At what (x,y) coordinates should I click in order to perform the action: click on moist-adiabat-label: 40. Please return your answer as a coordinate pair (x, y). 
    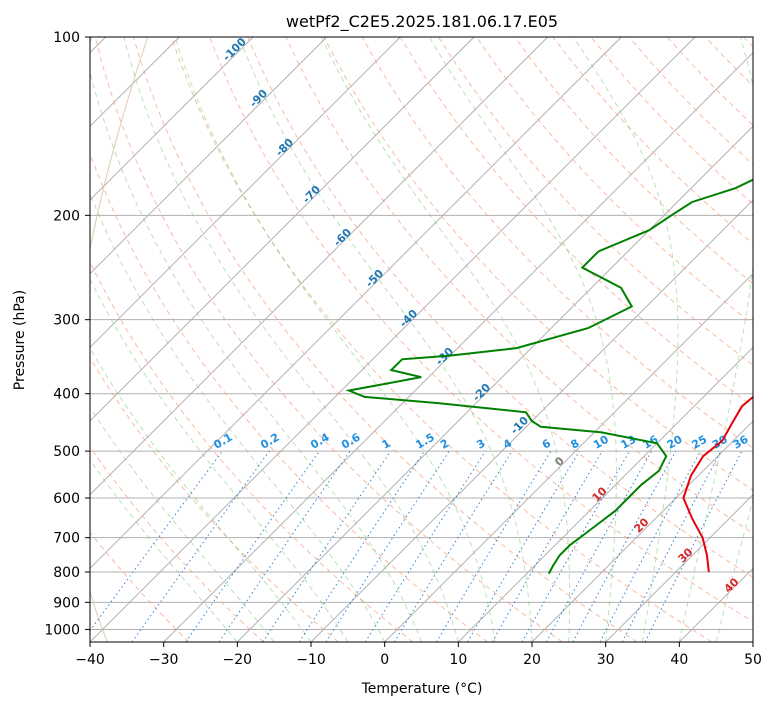
    Looking at the image, I should click on (732, 585).